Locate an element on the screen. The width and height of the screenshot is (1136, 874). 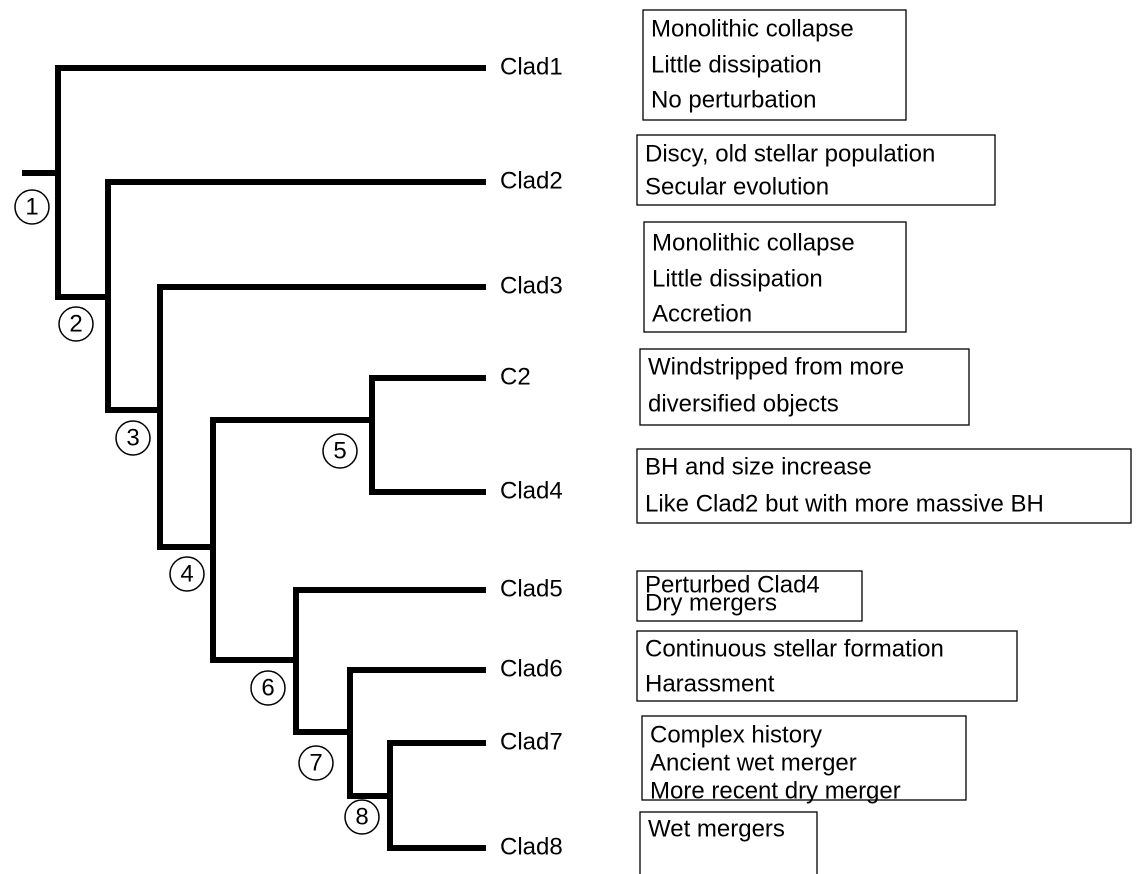
leaf-label: Clad1 is located at coordinates (531, 66).